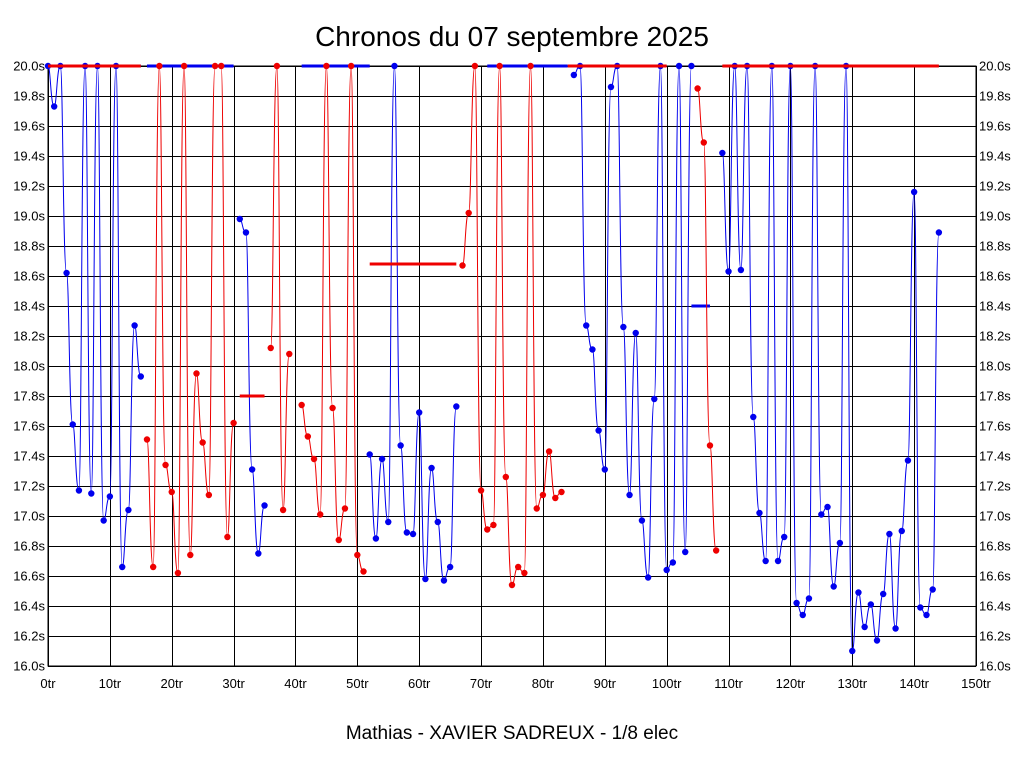 This screenshot has height=768, width=1024. What do you see at coordinates (29, 306) in the screenshot?
I see `y-tick-label-left: 18.4s` at bounding box center [29, 306].